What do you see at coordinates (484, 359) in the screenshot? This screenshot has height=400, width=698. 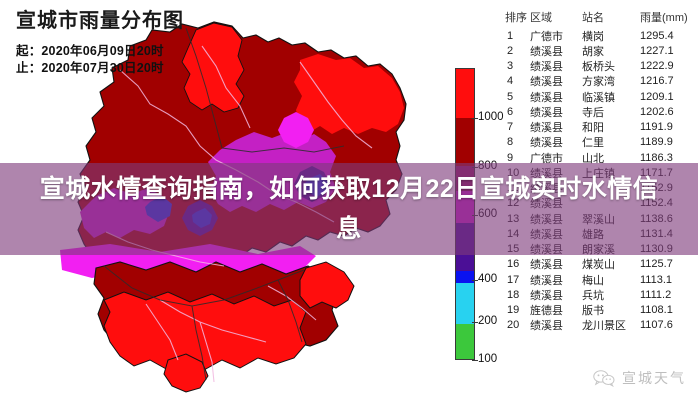 I see `colorbar-tick-100: 100` at bounding box center [484, 359].